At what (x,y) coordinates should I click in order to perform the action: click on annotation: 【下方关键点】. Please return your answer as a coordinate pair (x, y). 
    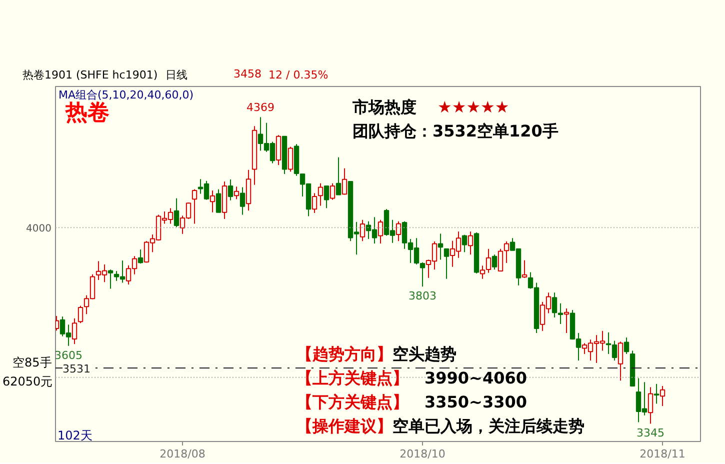
    Looking at the image, I should click on (352, 402).